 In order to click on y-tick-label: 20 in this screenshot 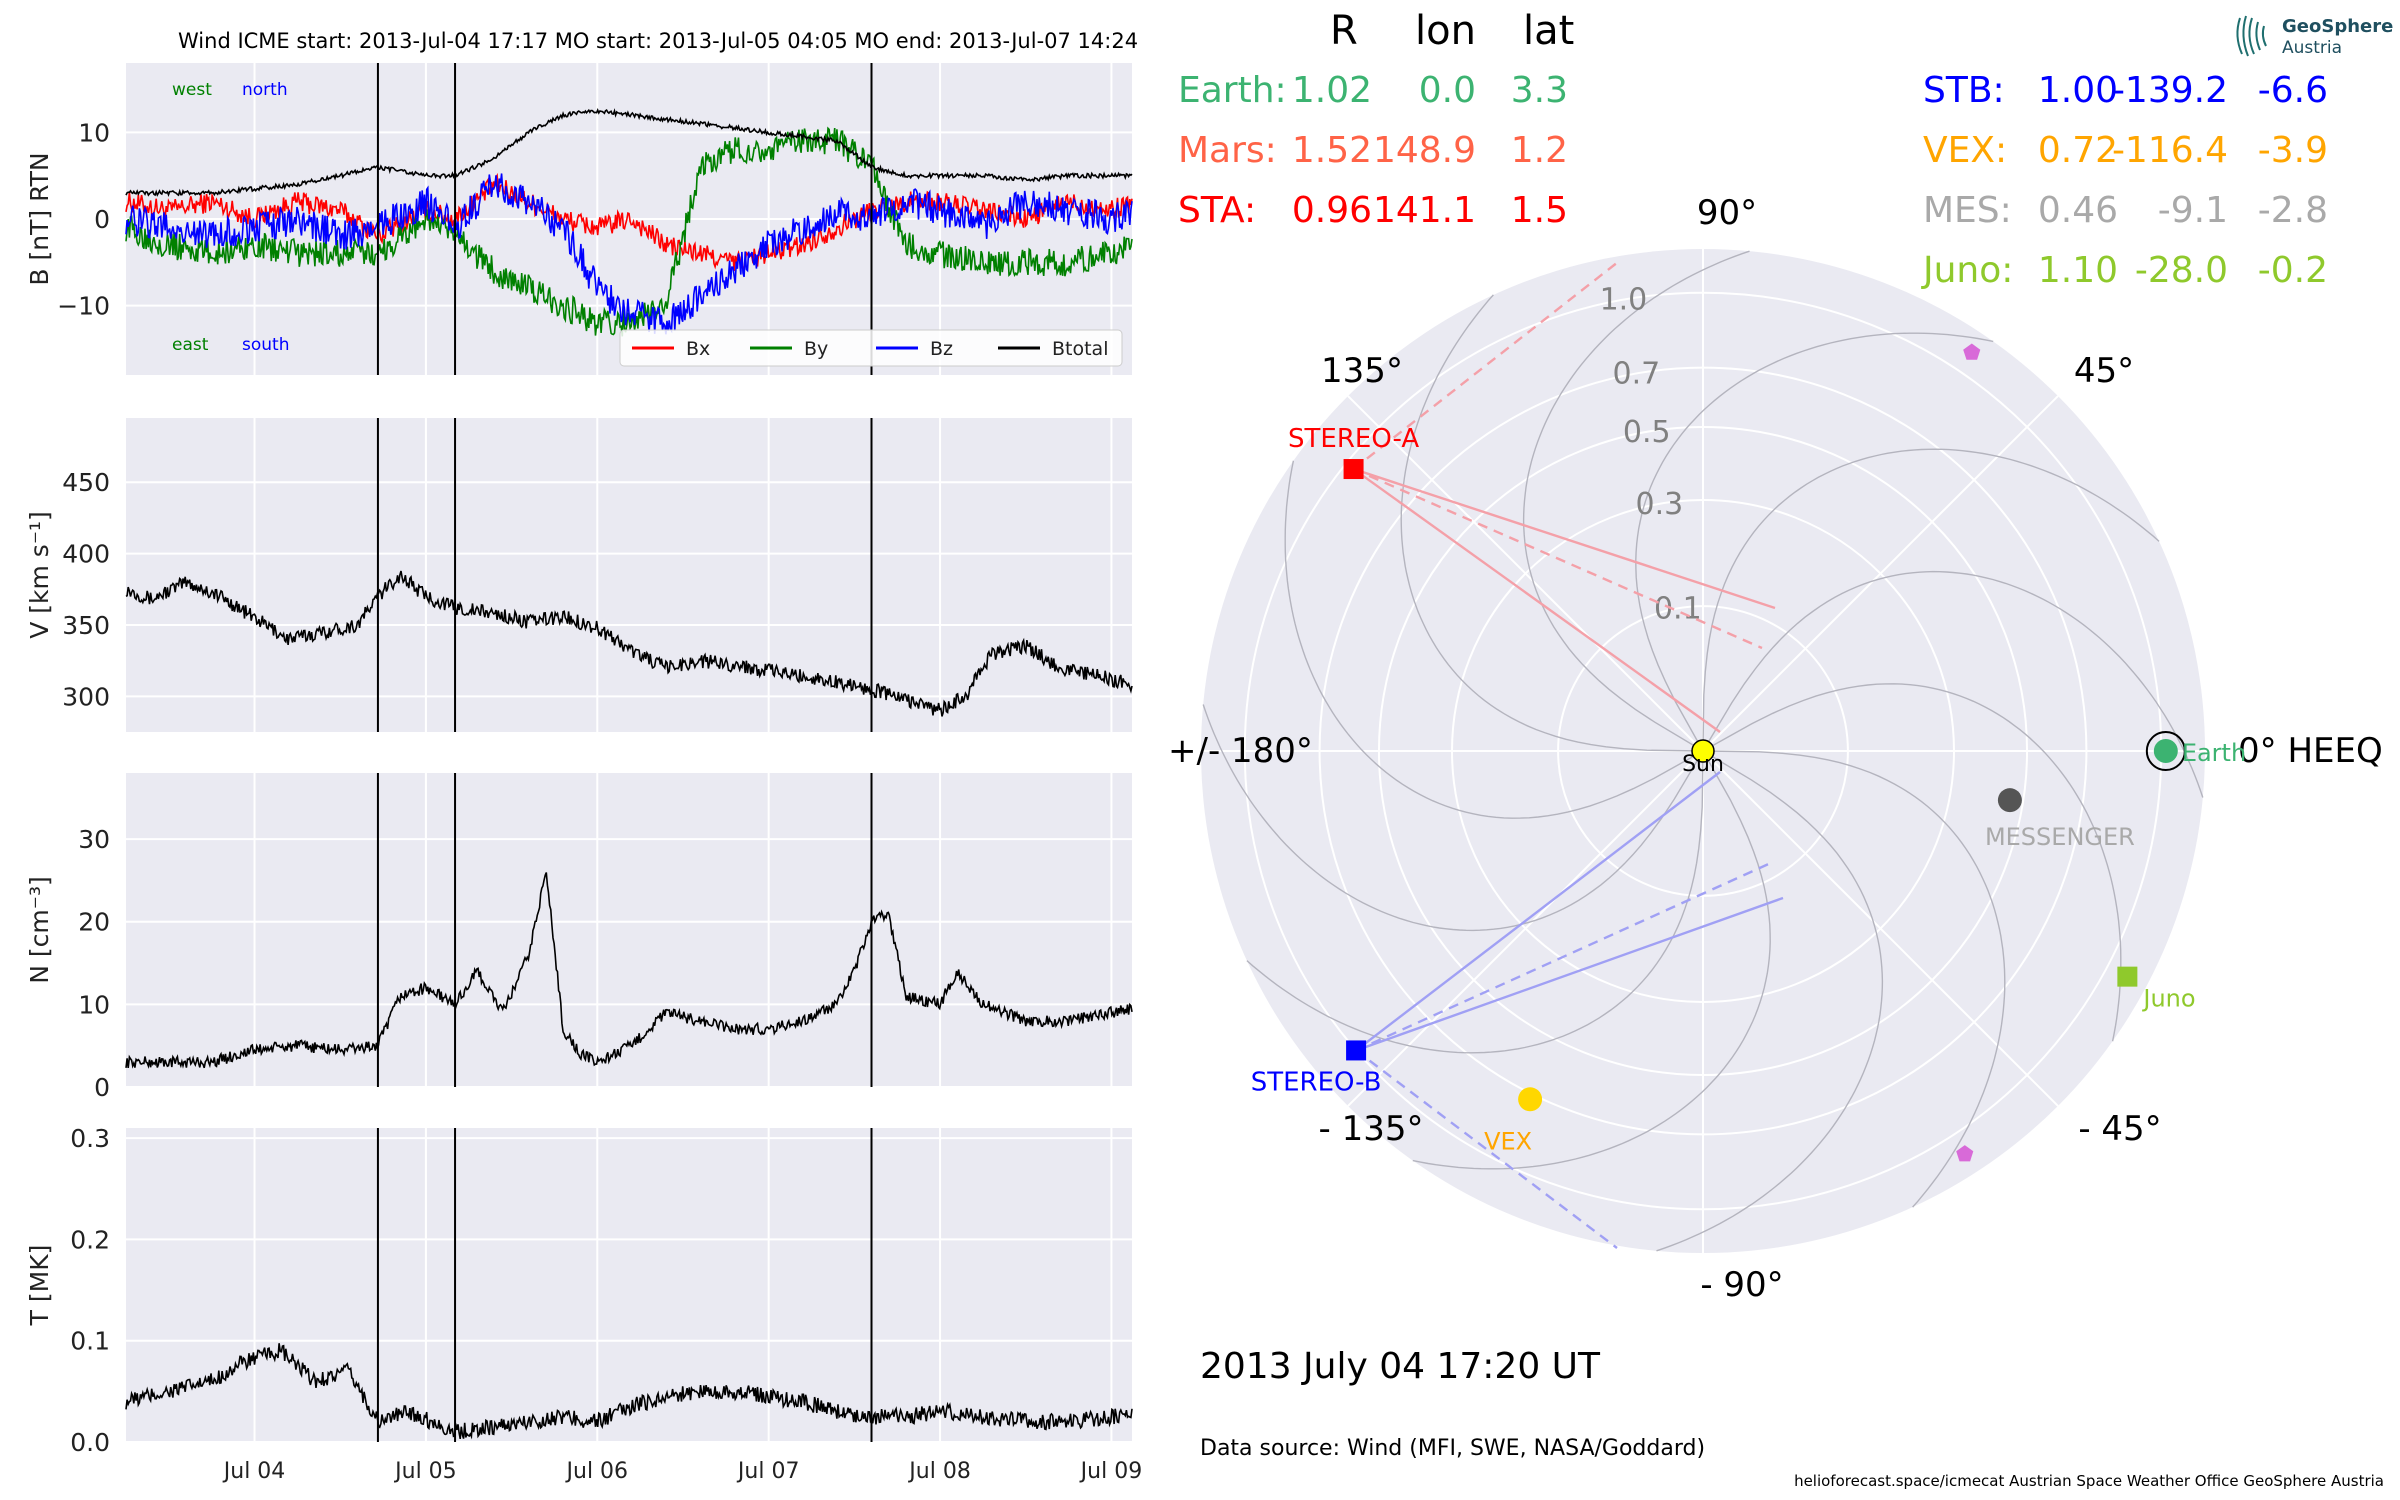, I will do `click(94, 922)`.